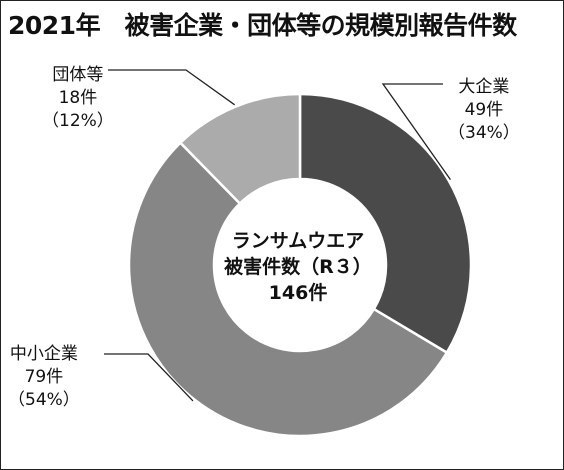  Describe the element at coordinates (240, 149) in the screenshot. I see `slice-organizations` at that location.